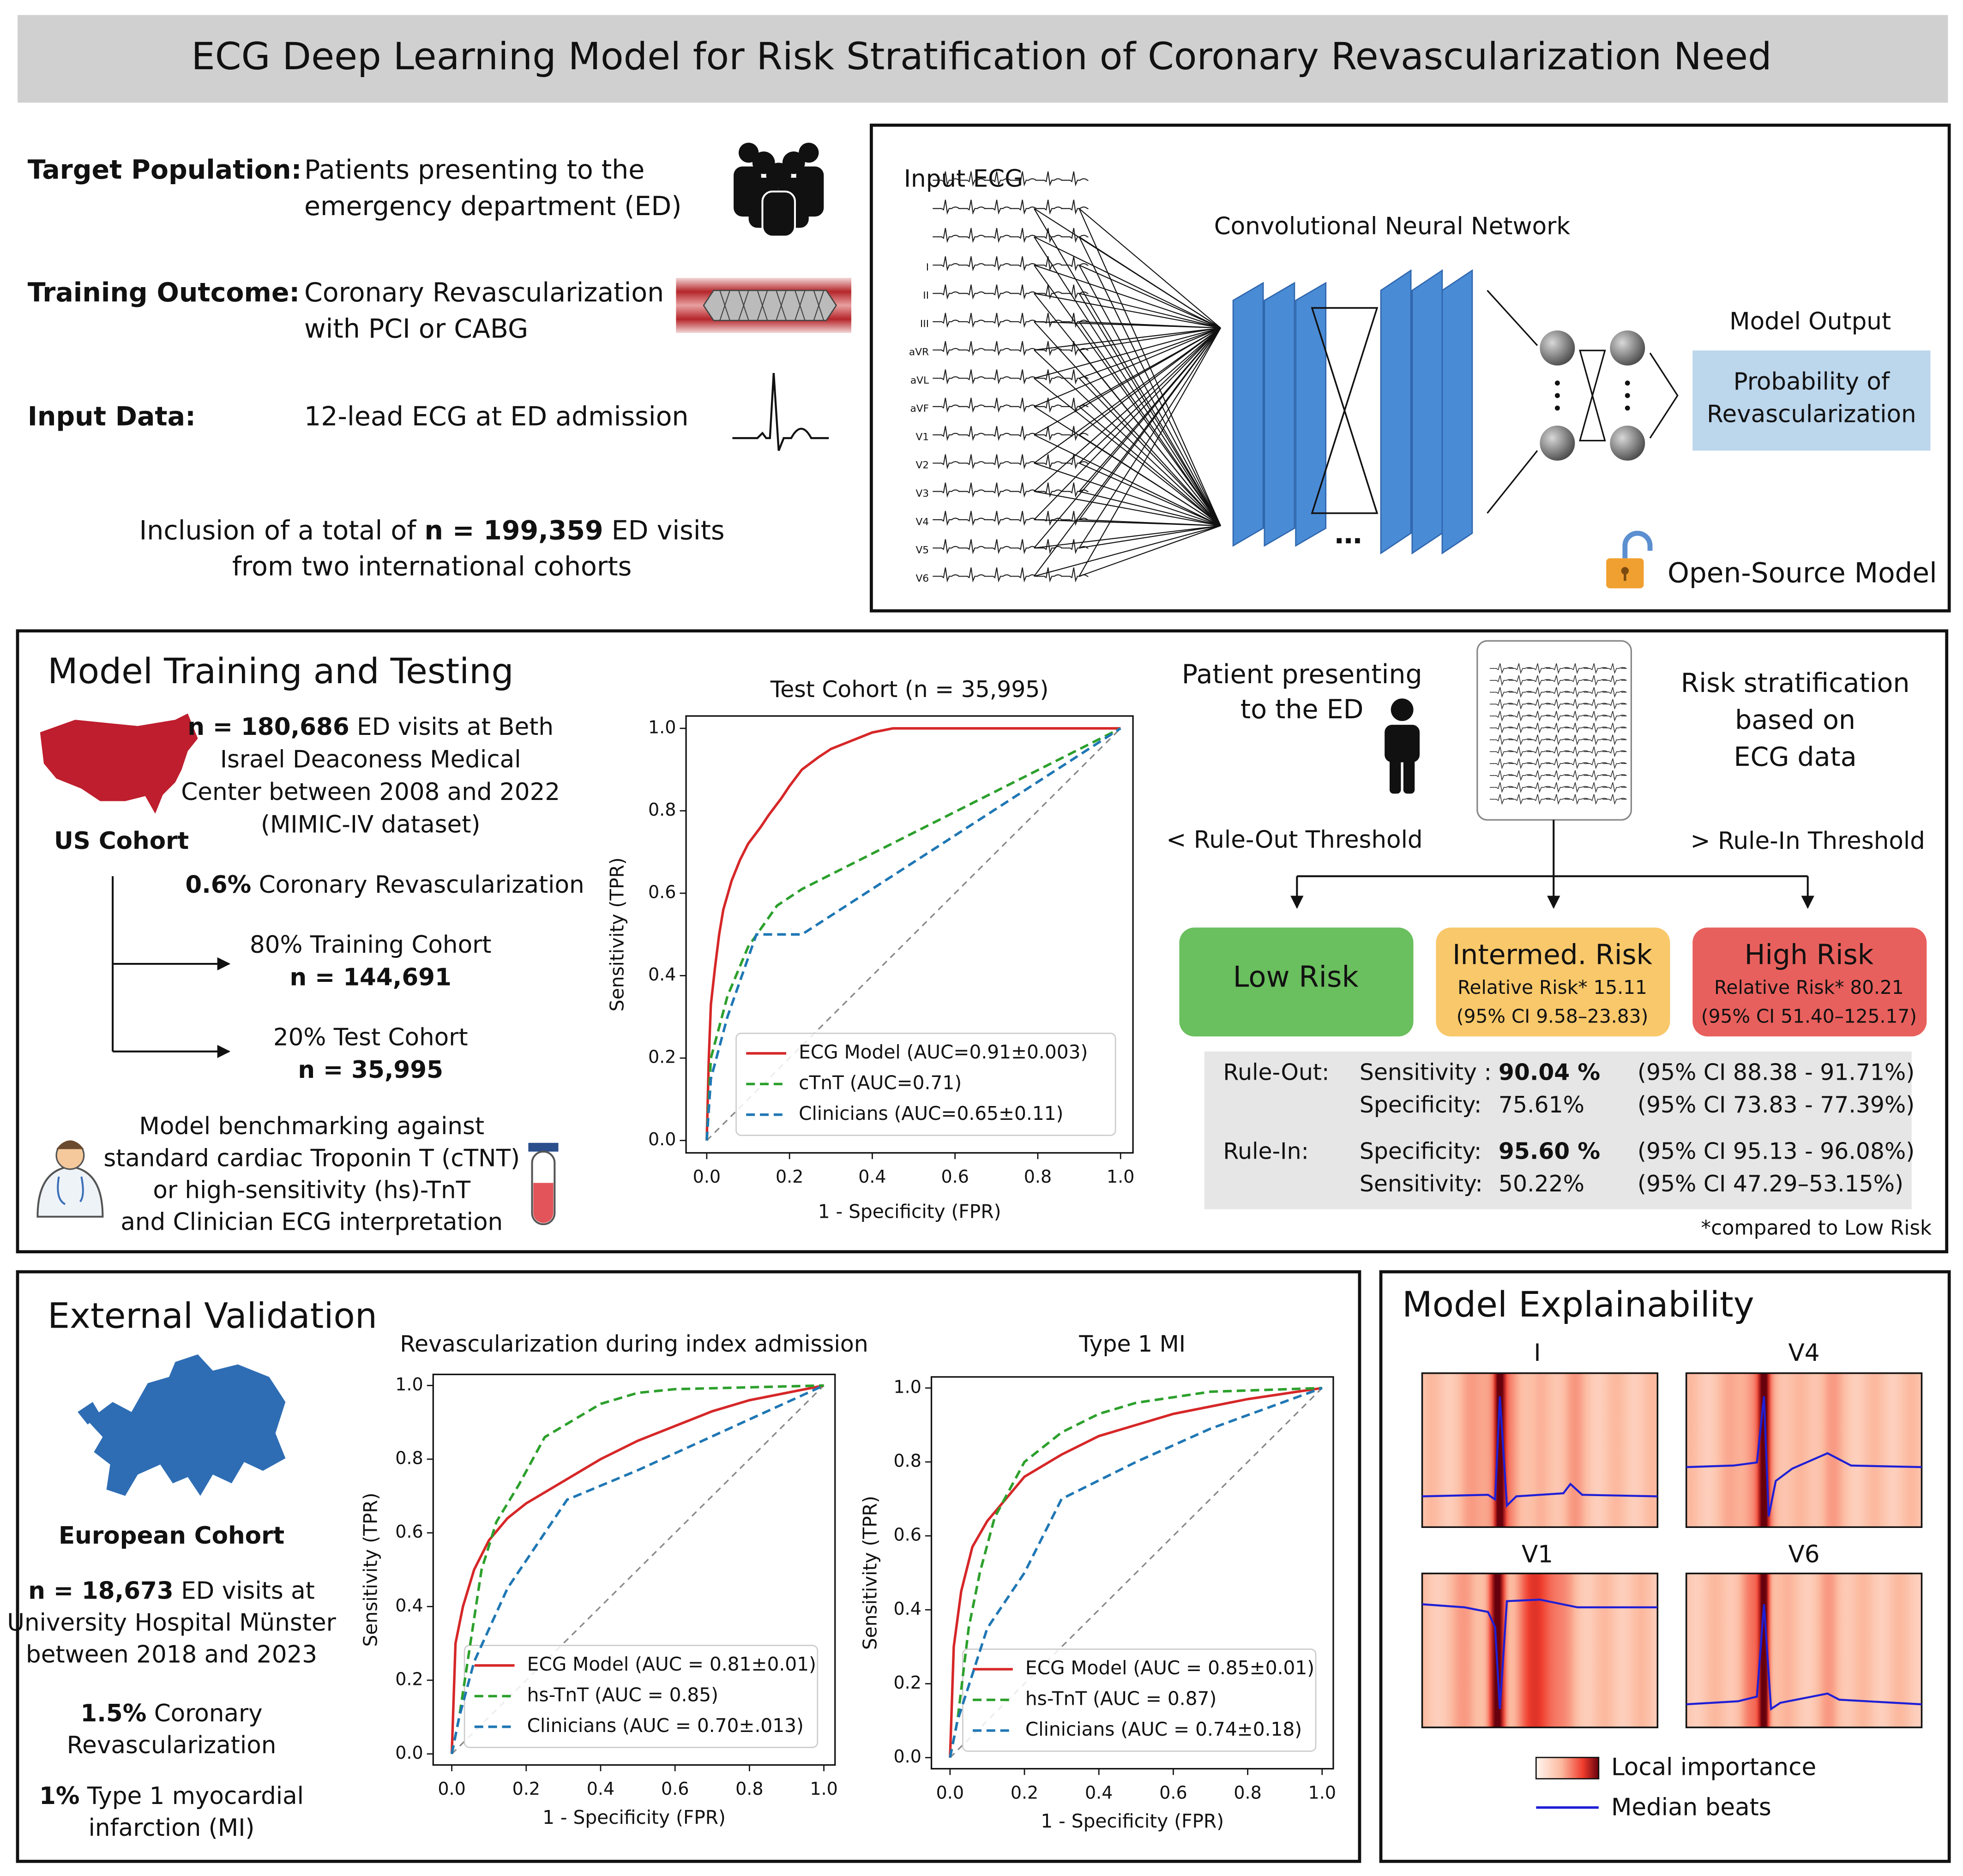  What do you see at coordinates (171, 1655) in the screenshot?
I see `cohort-text: between 2018 and 2023` at bounding box center [171, 1655].